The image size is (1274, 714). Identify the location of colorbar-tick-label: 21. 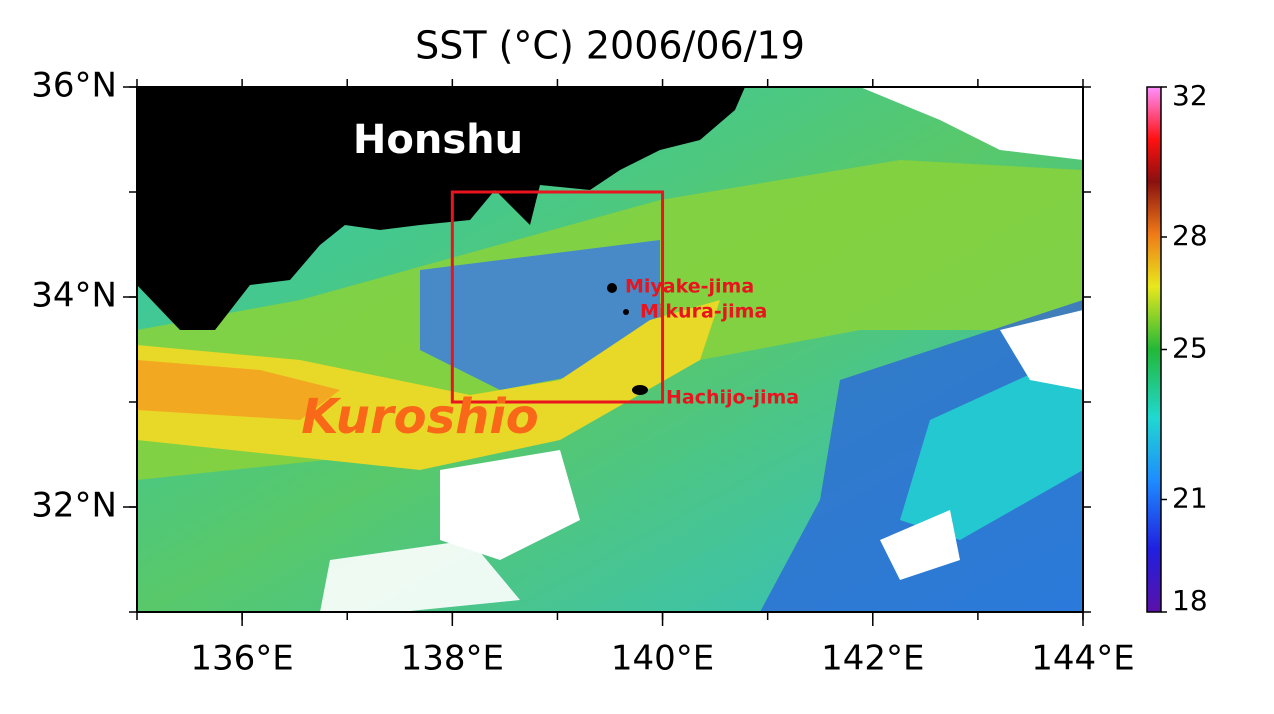
(1190, 498).